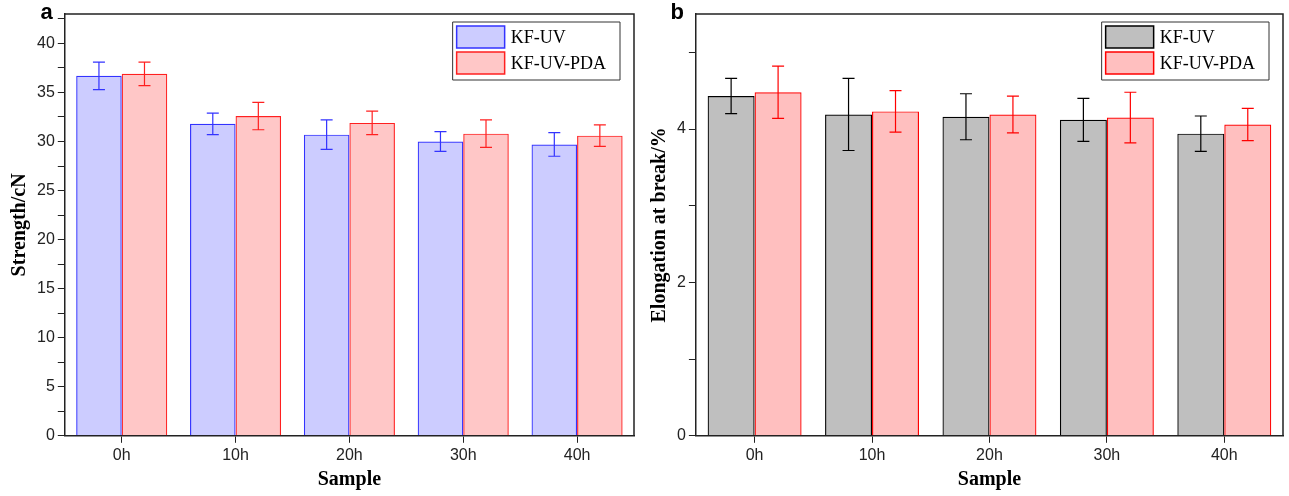  I want to click on y-tick-label: 25, so click(46, 189).